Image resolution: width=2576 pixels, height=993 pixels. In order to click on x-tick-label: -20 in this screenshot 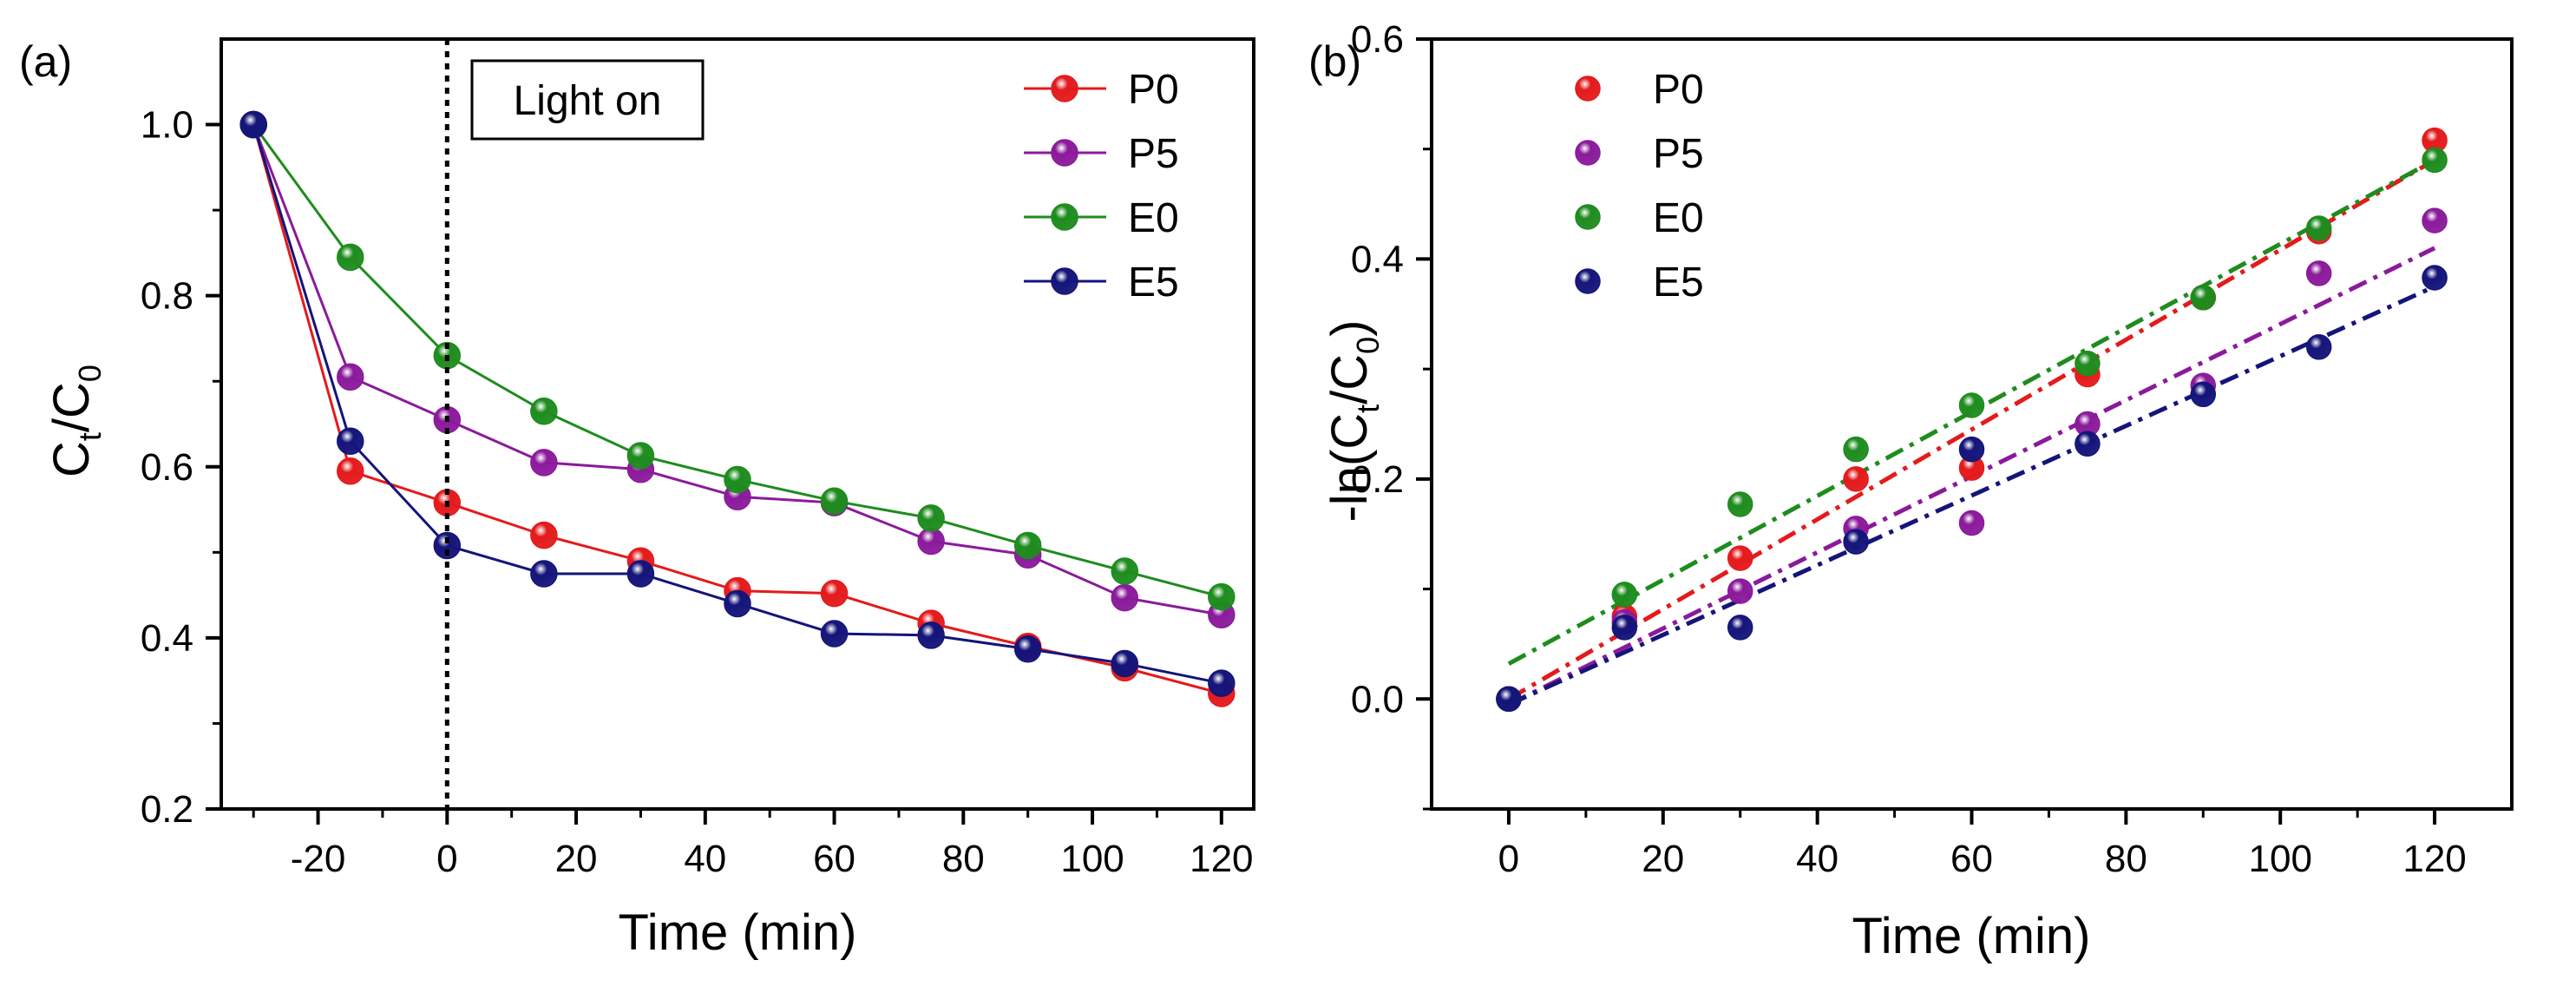, I will do `click(318, 859)`.